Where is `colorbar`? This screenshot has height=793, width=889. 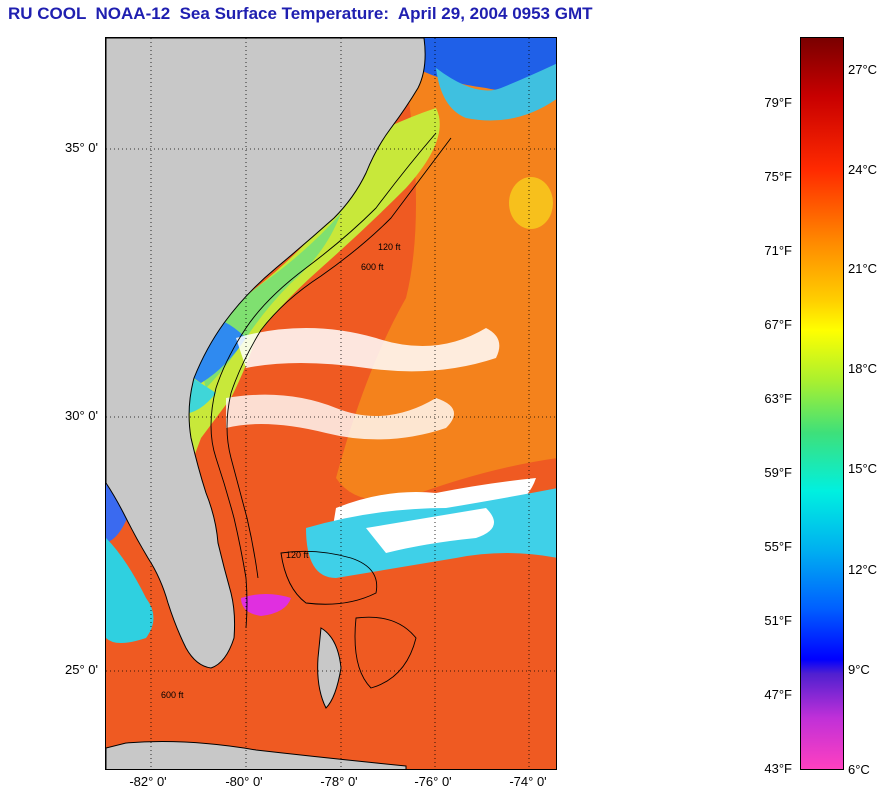
colorbar is located at coordinates (822, 403).